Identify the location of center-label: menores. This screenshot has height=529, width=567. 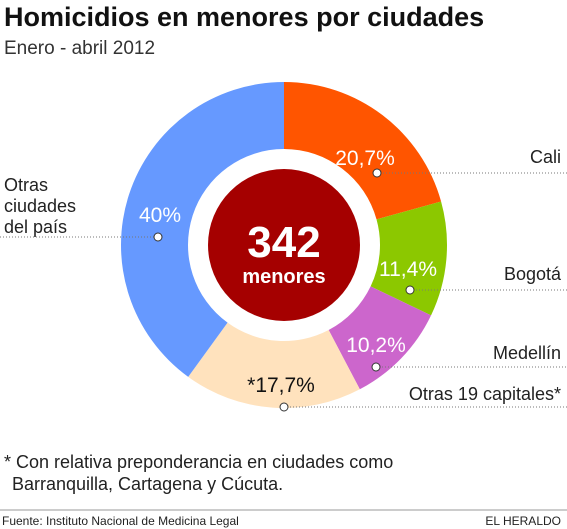
(283, 277).